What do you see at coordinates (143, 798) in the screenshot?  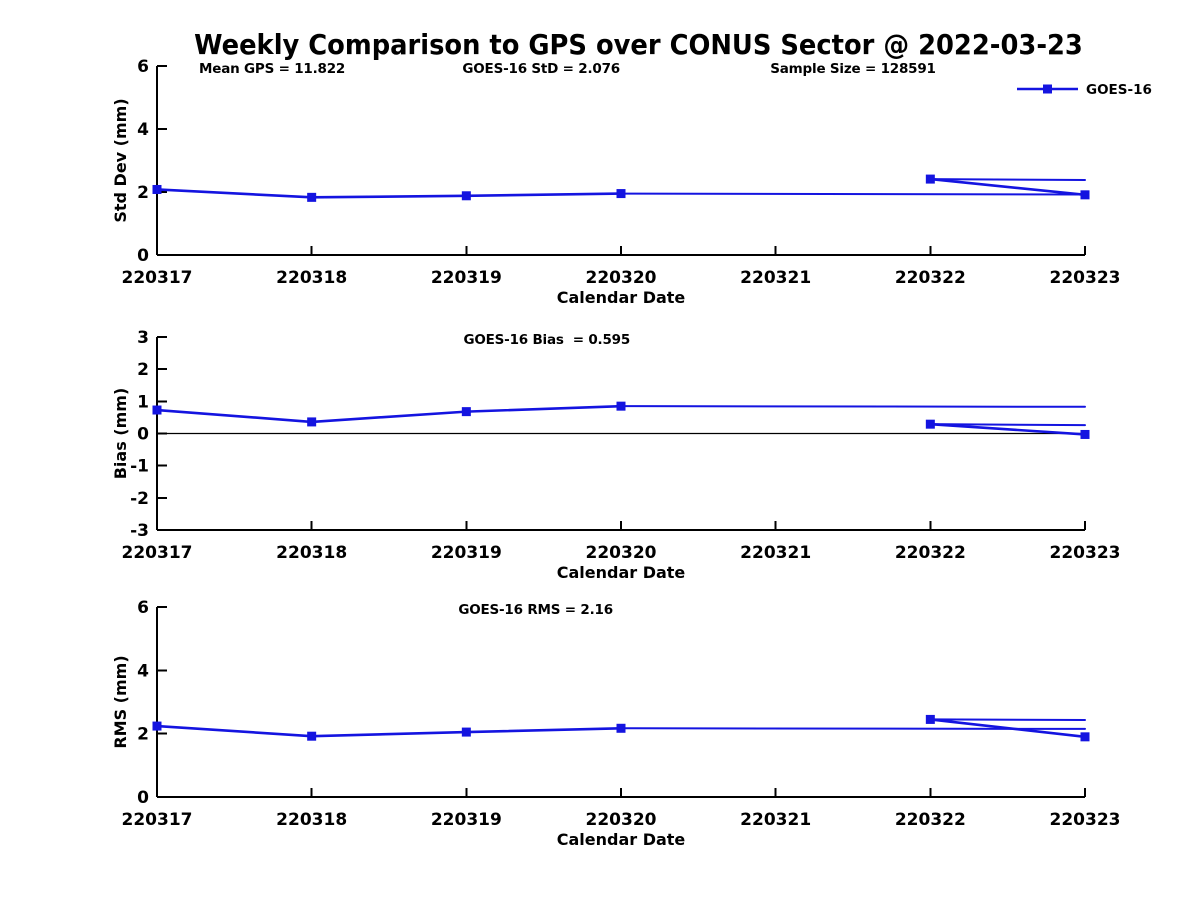 I see `y-tick-label-rms: 0` at bounding box center [143, 798].